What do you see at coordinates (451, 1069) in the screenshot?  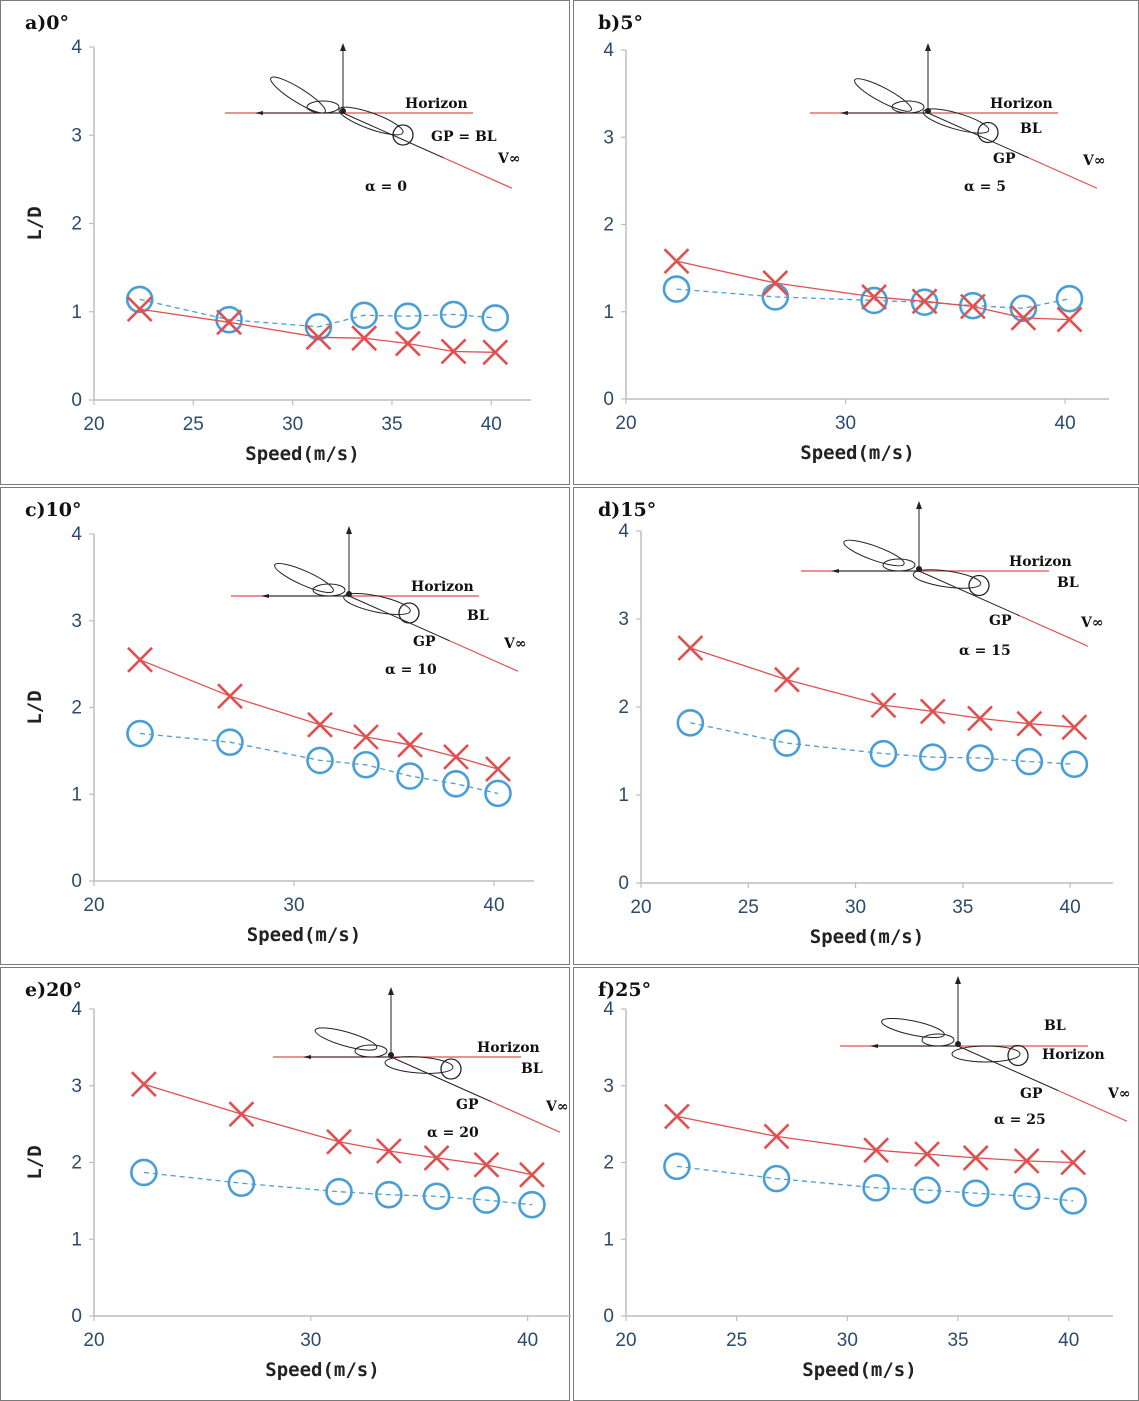 I see `ball-icon` at bounding box center [451, 1069].